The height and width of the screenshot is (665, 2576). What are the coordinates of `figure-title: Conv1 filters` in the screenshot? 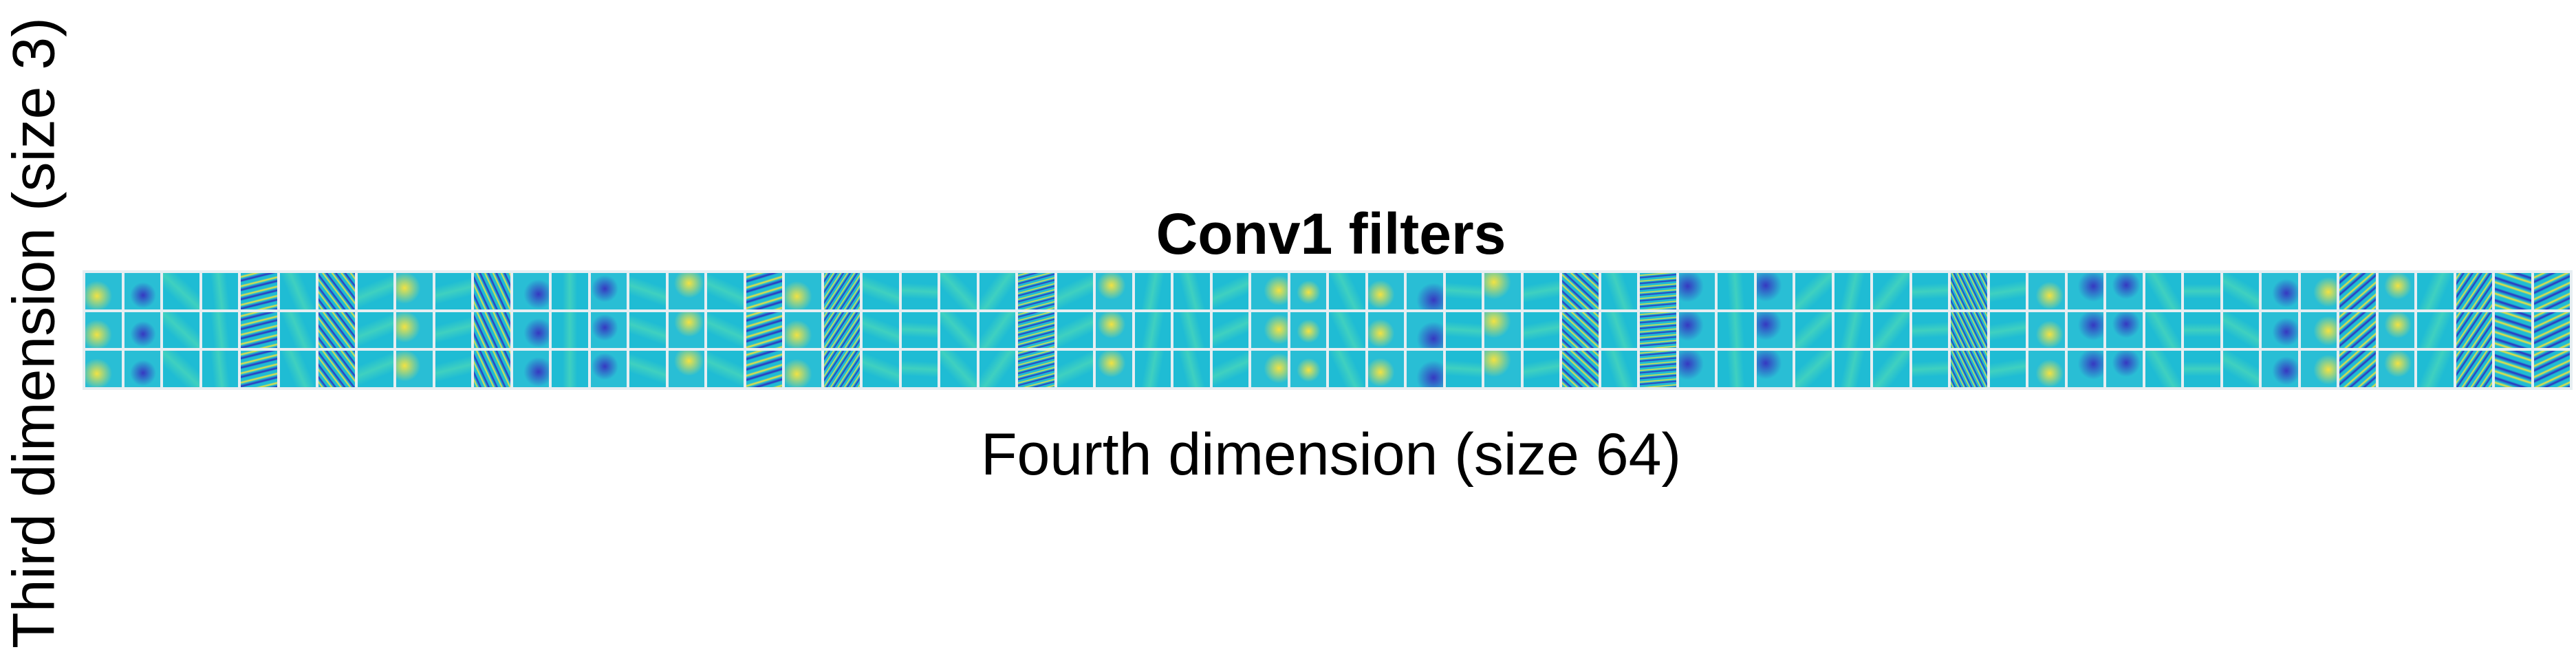 It's located at (1331, 233).